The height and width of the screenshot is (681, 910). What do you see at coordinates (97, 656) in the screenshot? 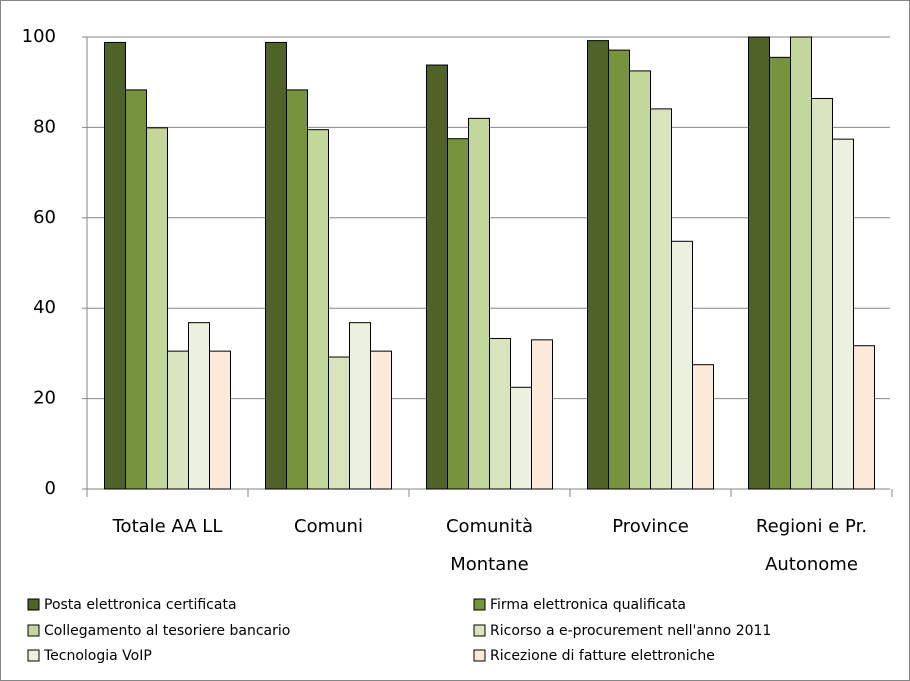
I see `legend-label: Tecnologia VoIP` at bounding box center [97, 656].